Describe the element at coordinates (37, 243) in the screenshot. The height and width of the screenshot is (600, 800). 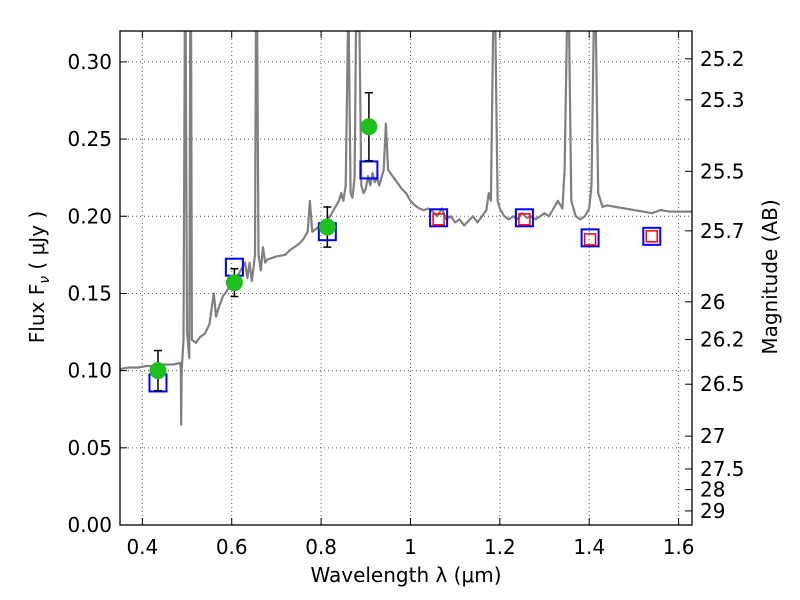
I see `y-axis-title-unit: ( μJy )` at that location.